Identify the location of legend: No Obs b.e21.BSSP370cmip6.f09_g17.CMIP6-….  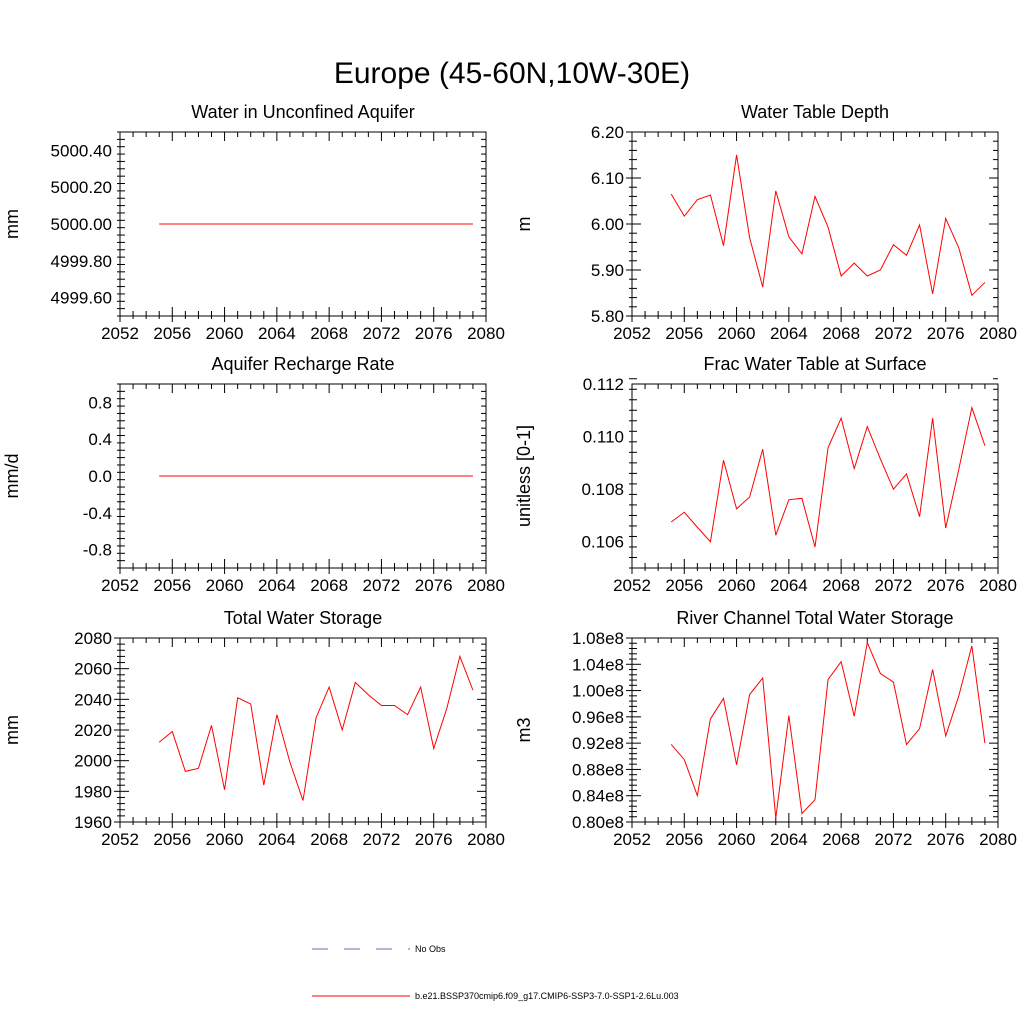
(495, 972).